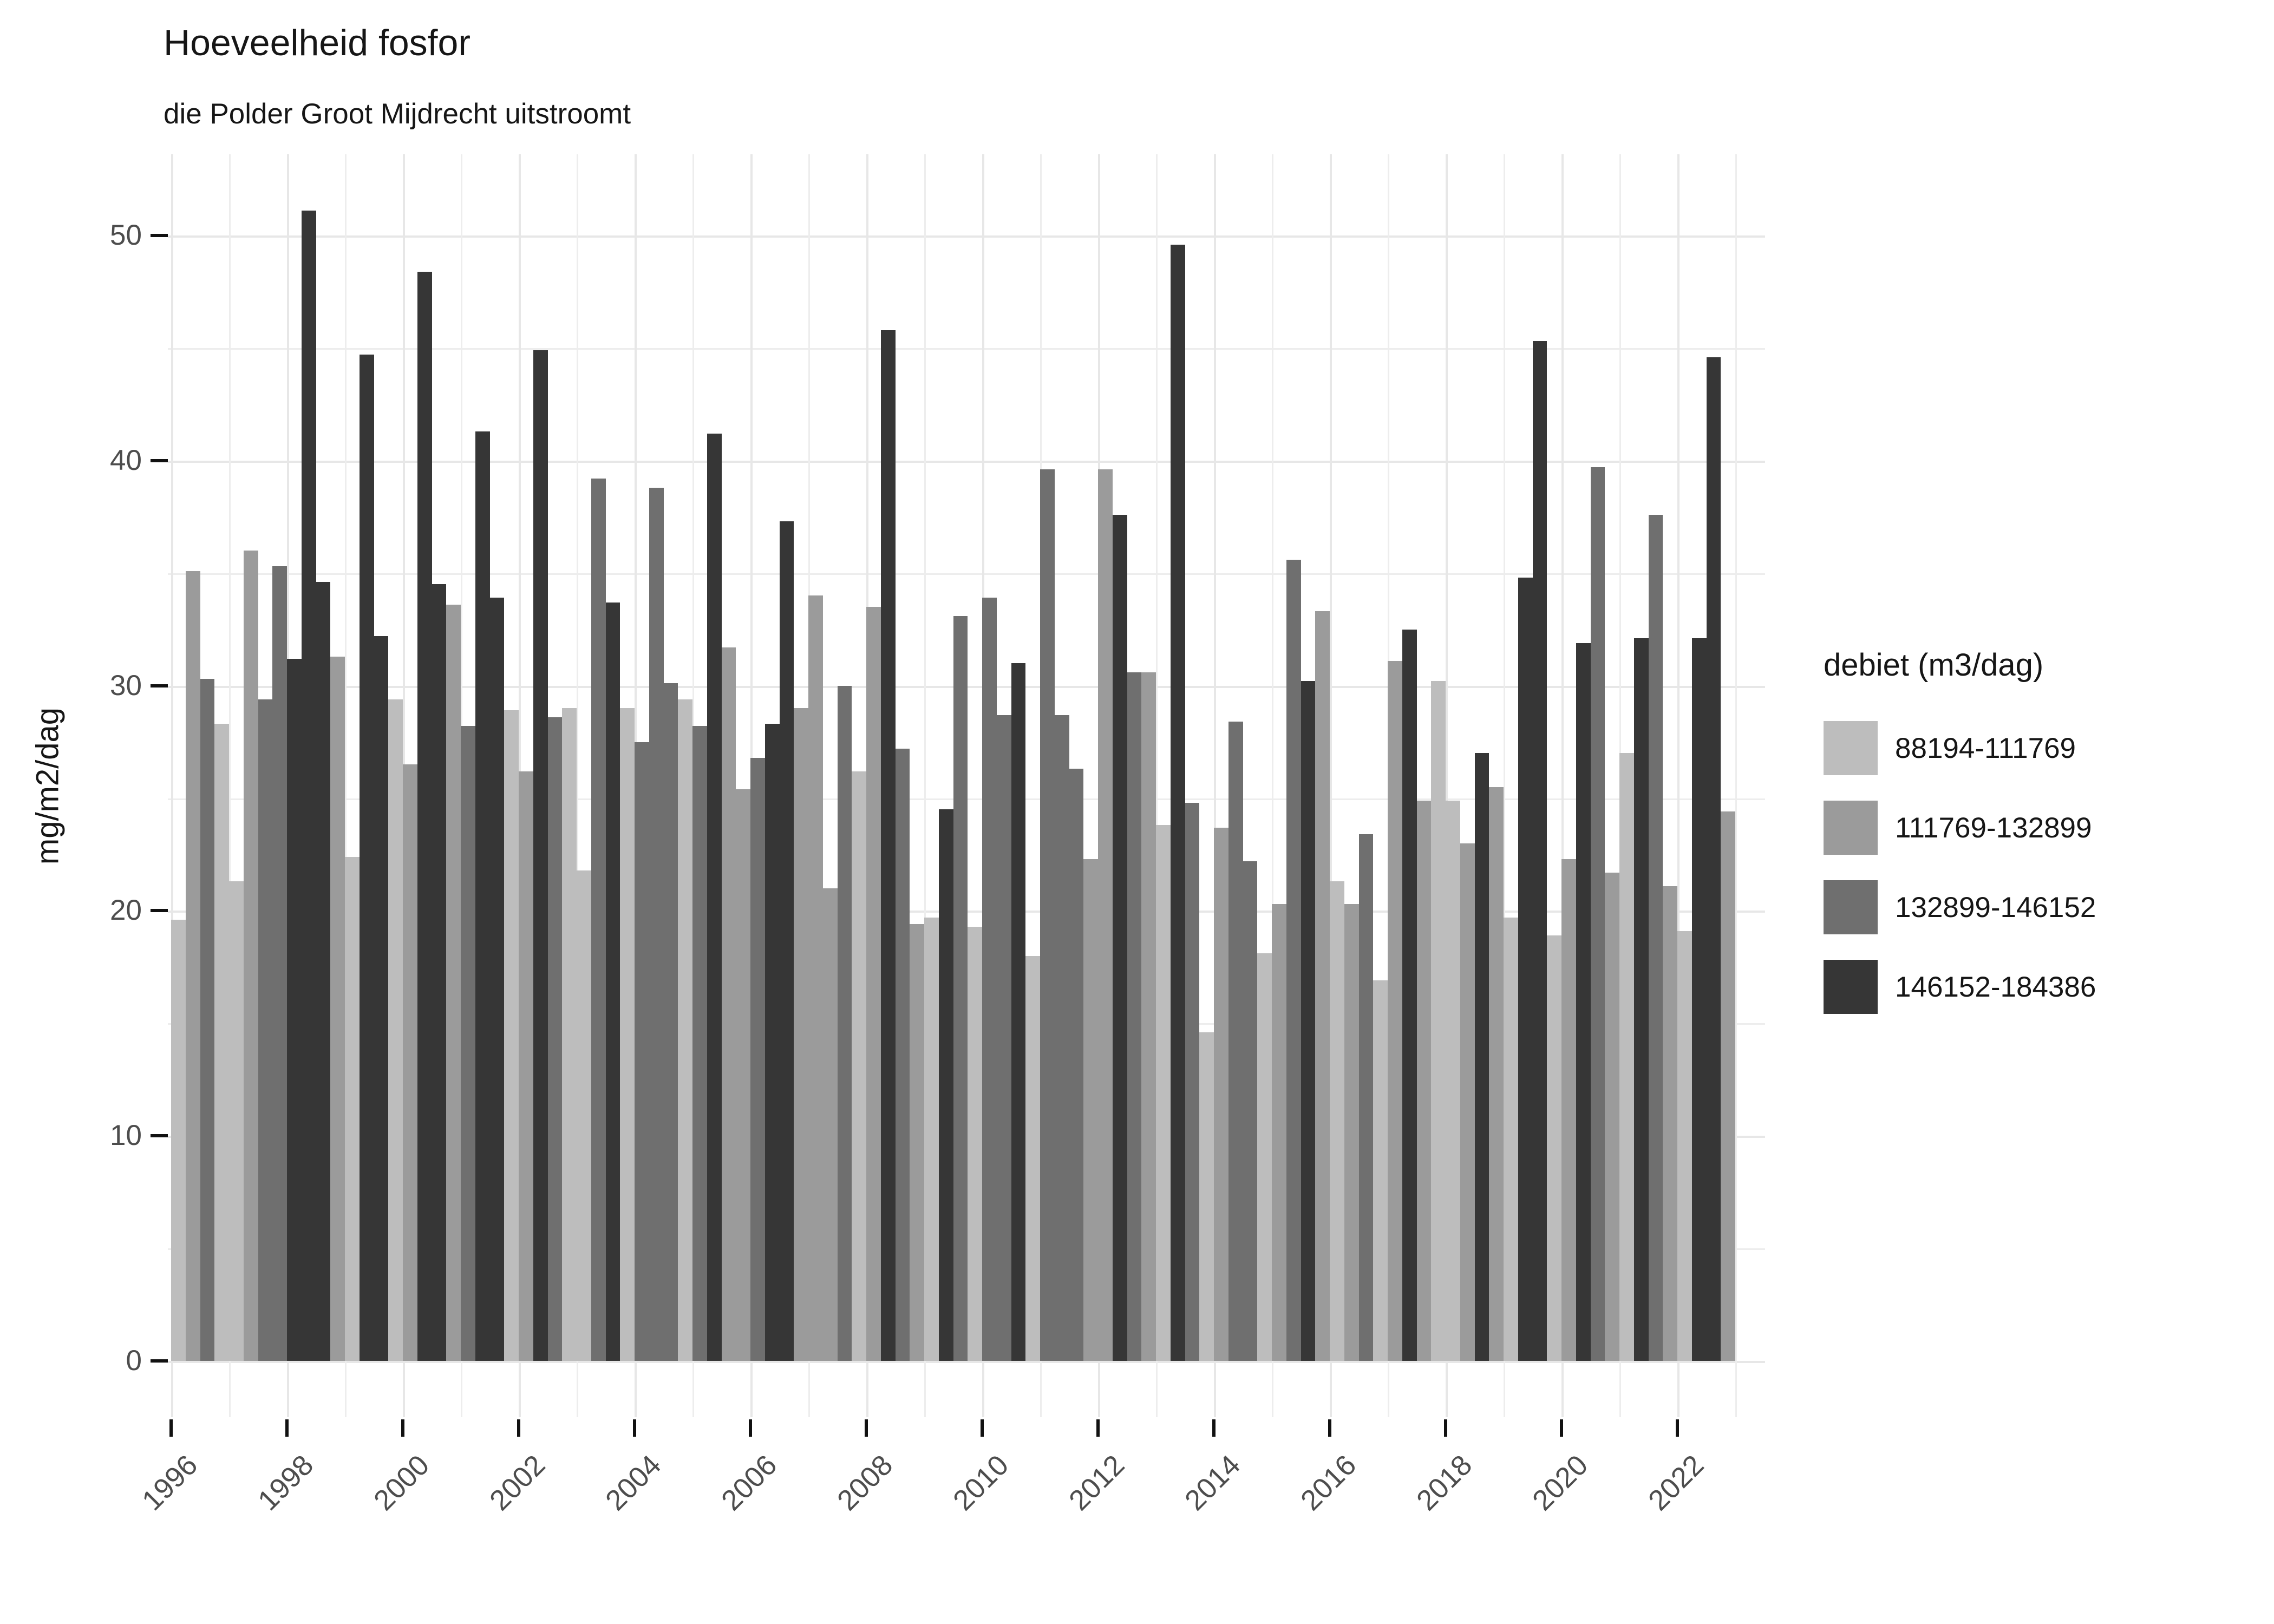 The height and width of the screenshot is (1624, 2274). What do you see at coordinates (518, 1483) in the screenshot?
I see `x-tick-label: 2002` at bounding box center [518, 1483].